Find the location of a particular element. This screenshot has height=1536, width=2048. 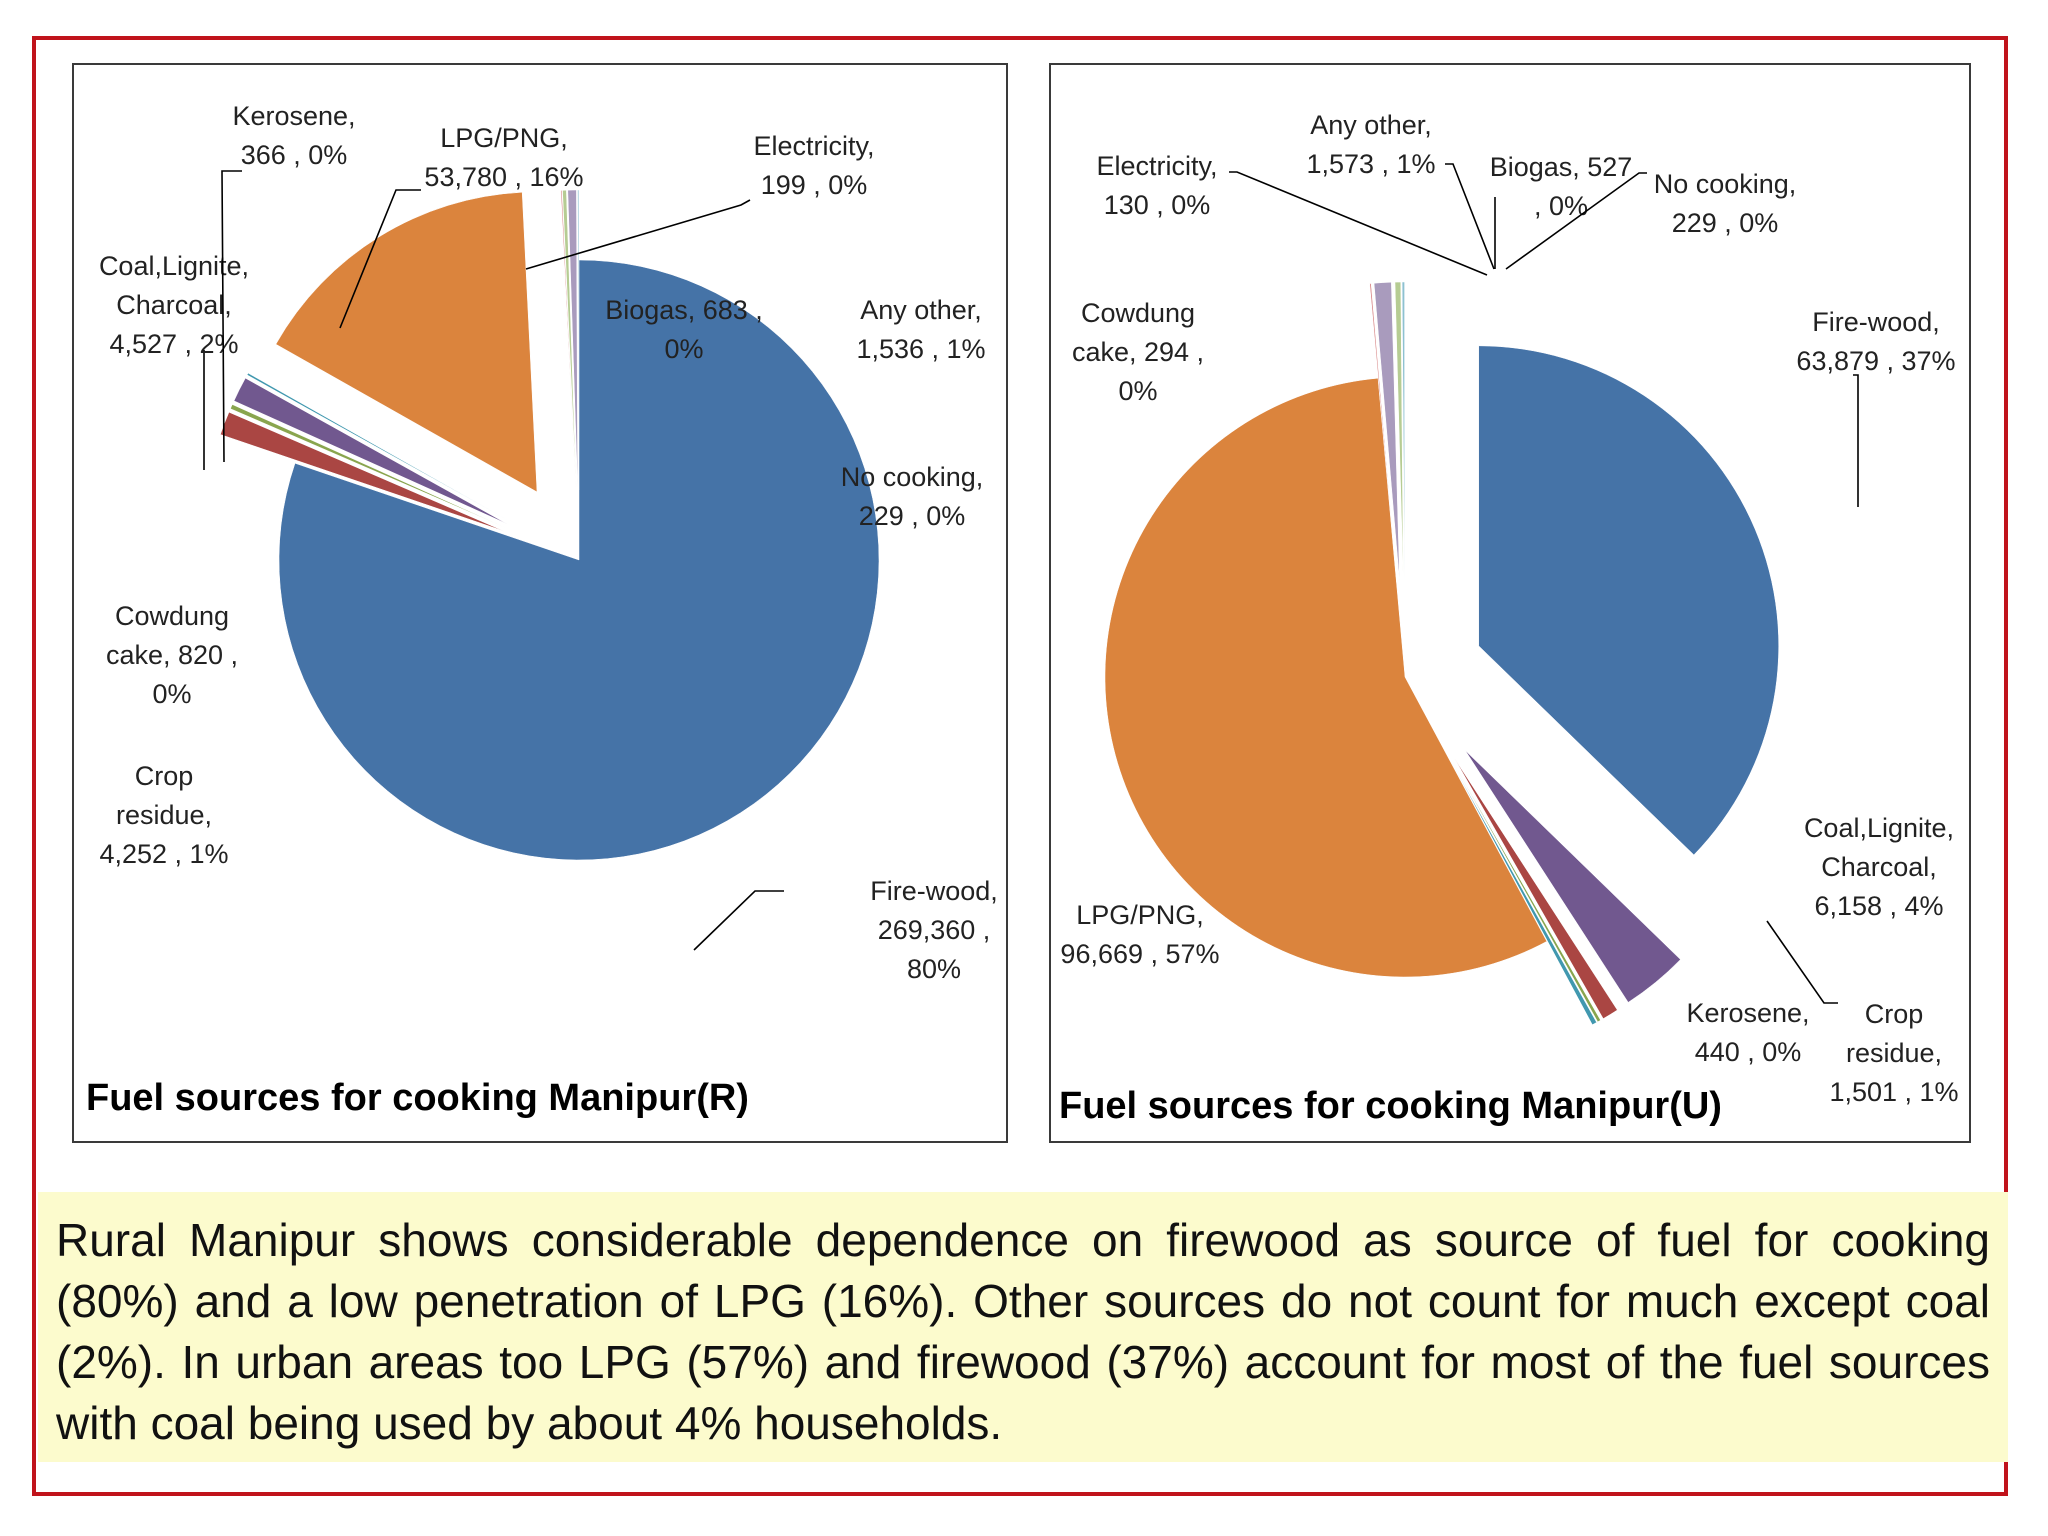

slice-label-line: 130 , 0% is located at coordinates (1157, 205).